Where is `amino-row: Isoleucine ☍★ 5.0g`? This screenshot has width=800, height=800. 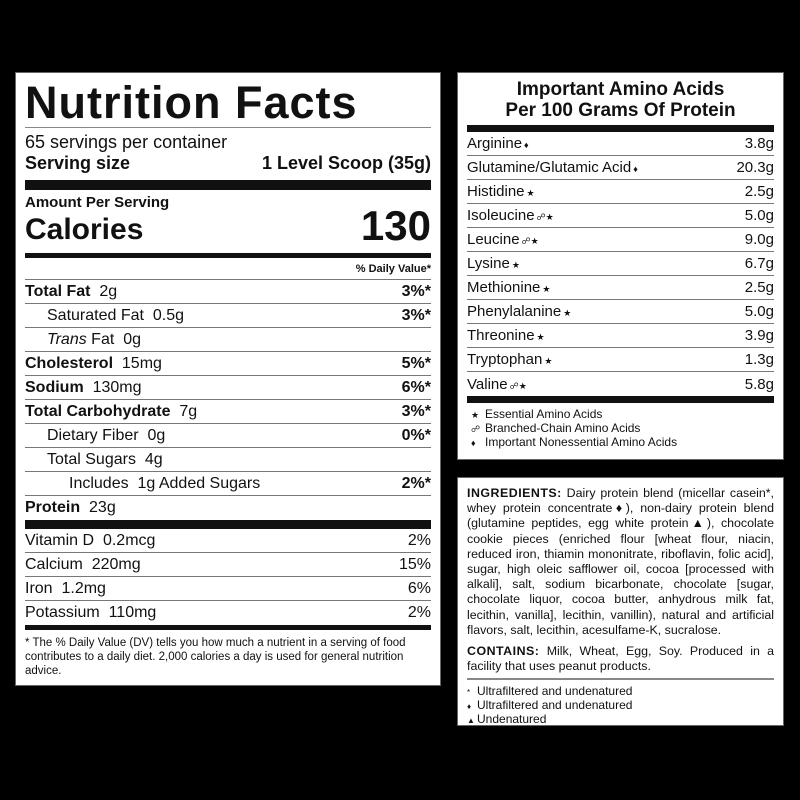 amino-row: Isoleucine ☍★ 5.0g is located at coordinates (620, 216).